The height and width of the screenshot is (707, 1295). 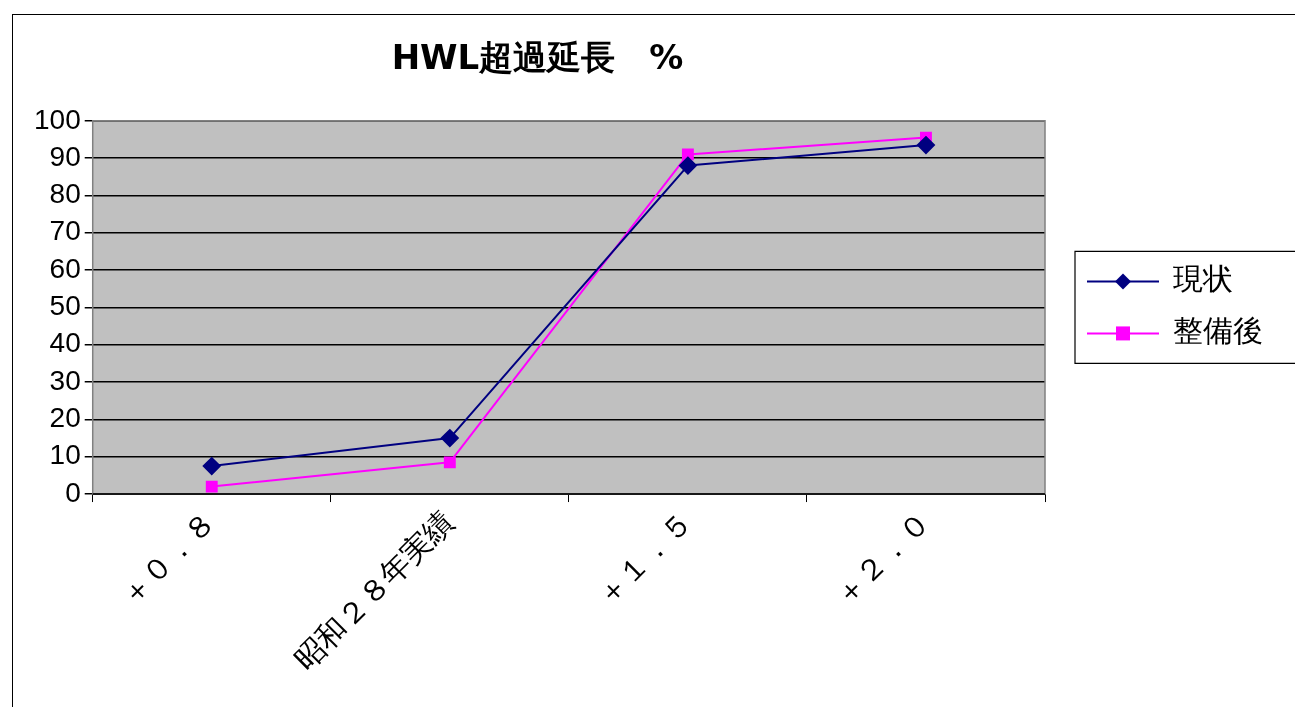 I want to click on chart-title: HWL超過延長 %, so click(x=537, y=57).